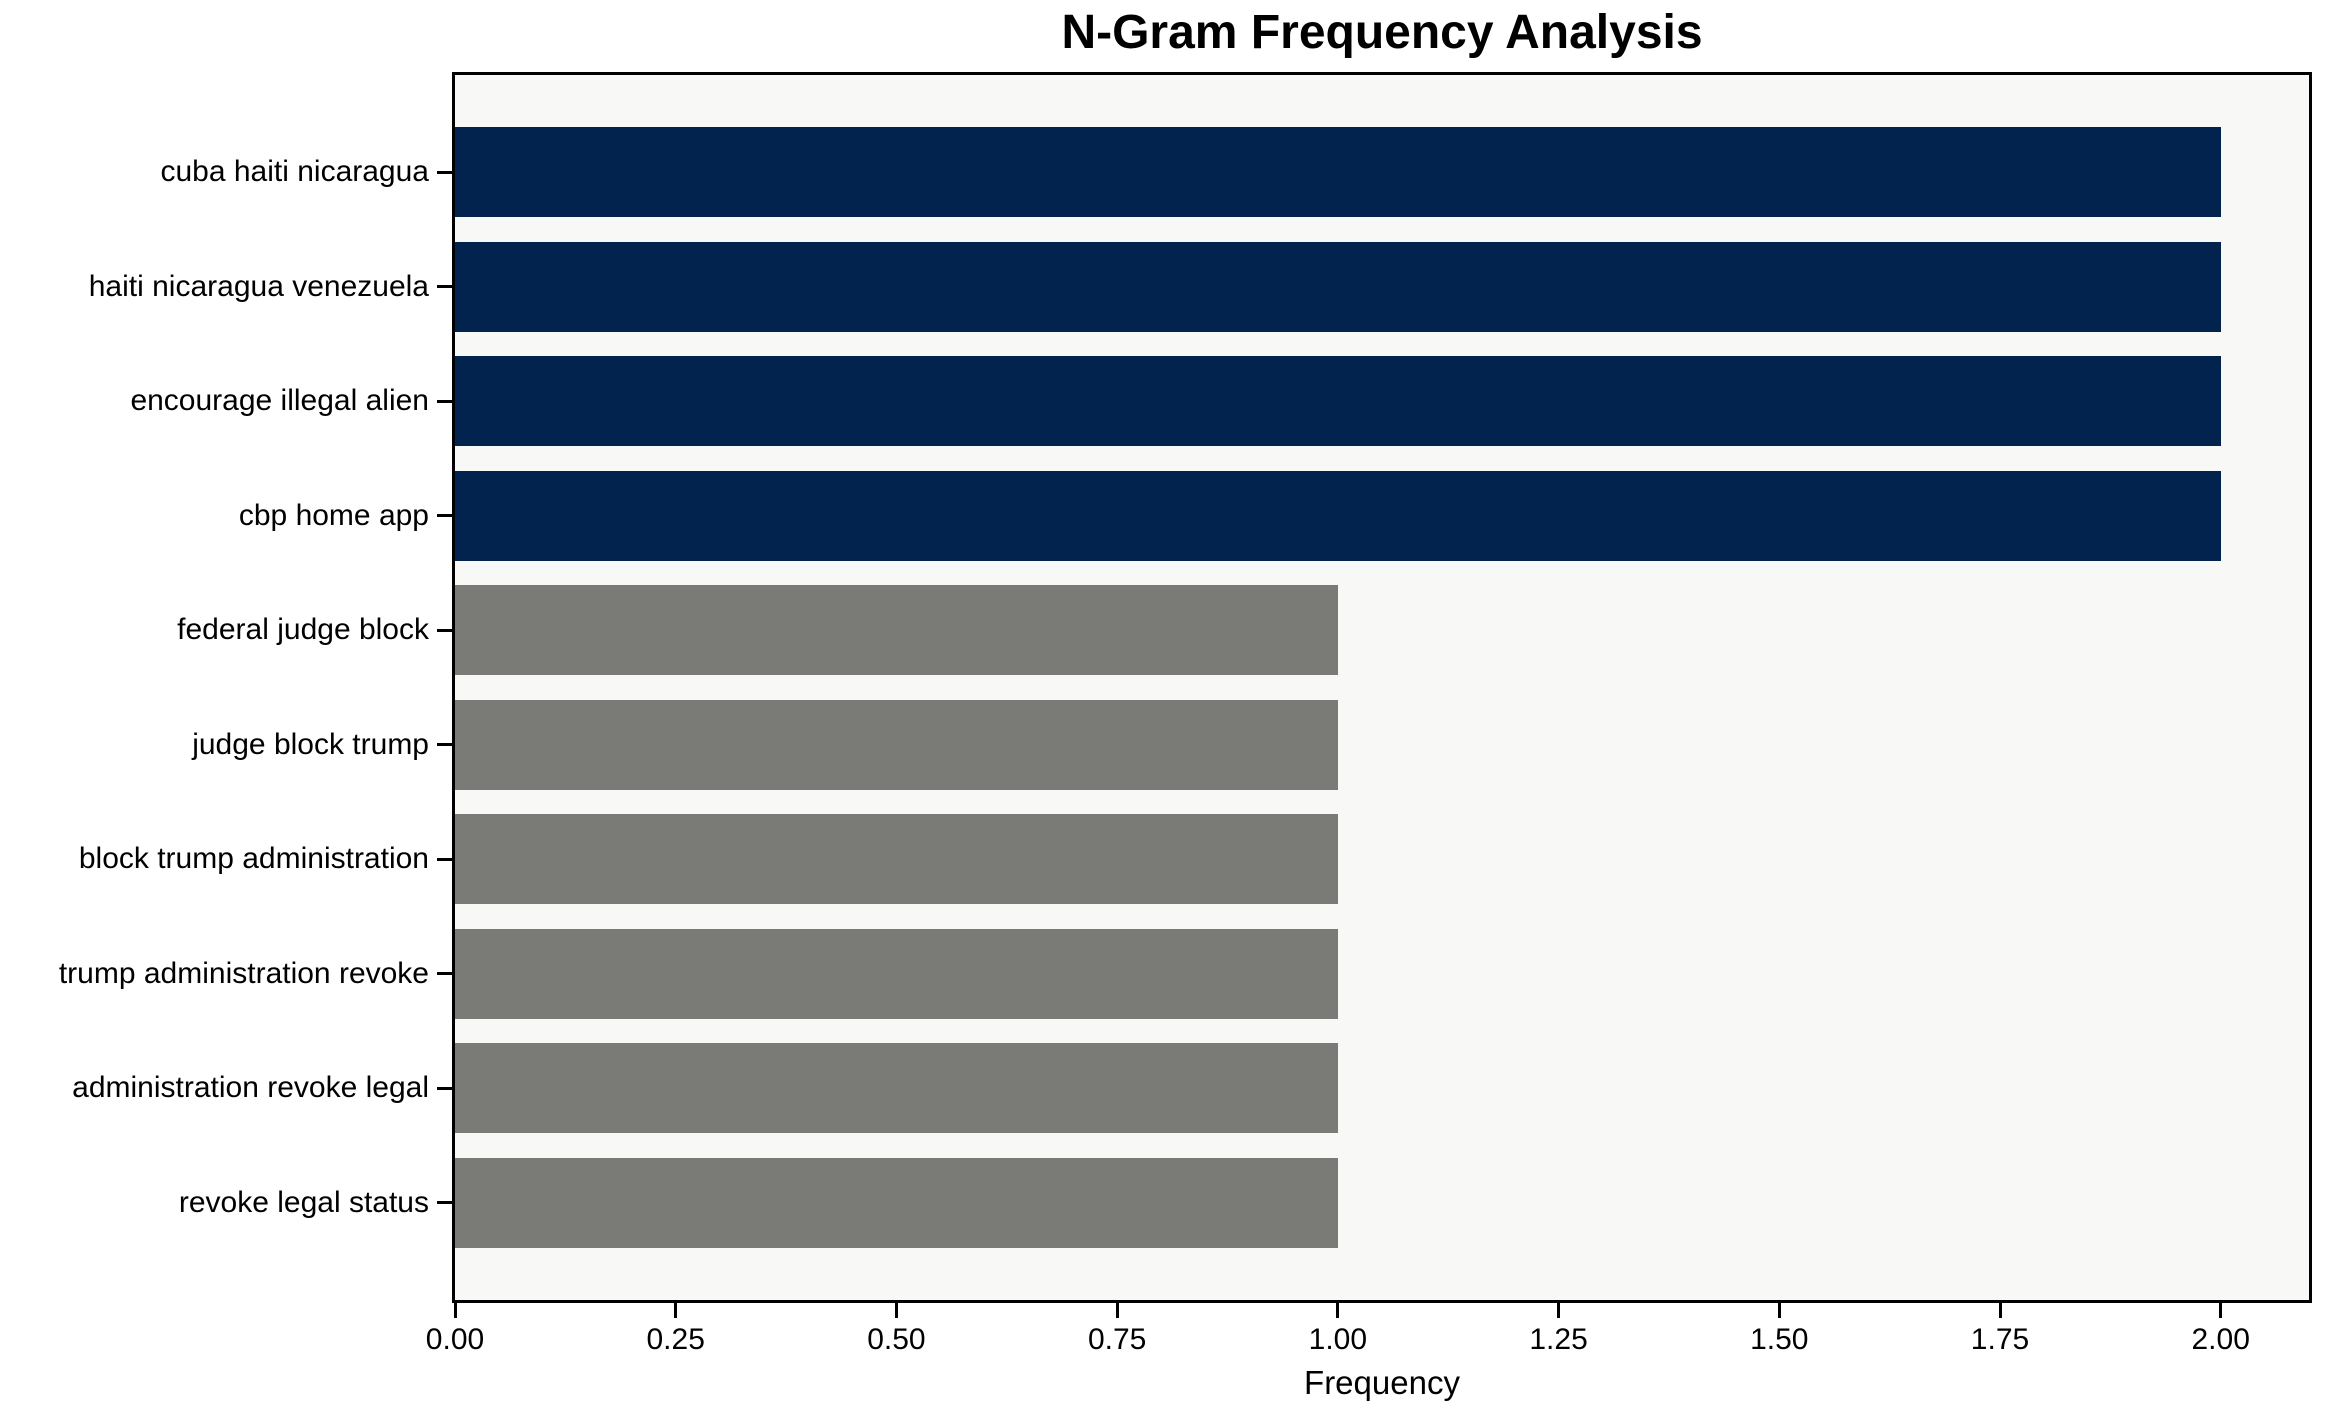  I want to click on y-tick-label: block trump administration, so click(253, 858).